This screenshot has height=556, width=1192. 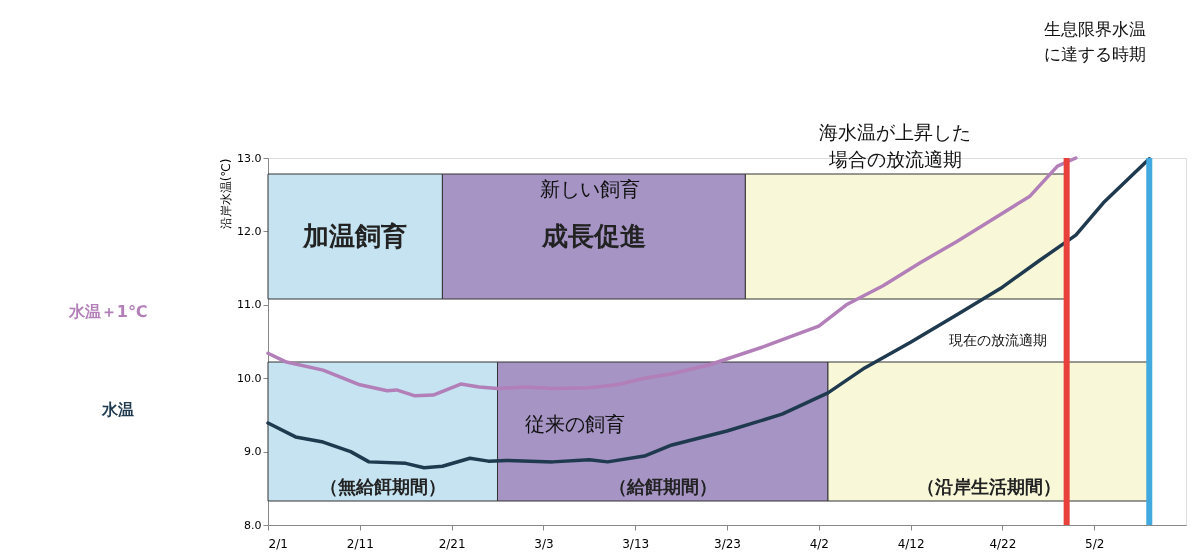 I want to click on band-label: （給餌期間）, so click(x=662, y=486).